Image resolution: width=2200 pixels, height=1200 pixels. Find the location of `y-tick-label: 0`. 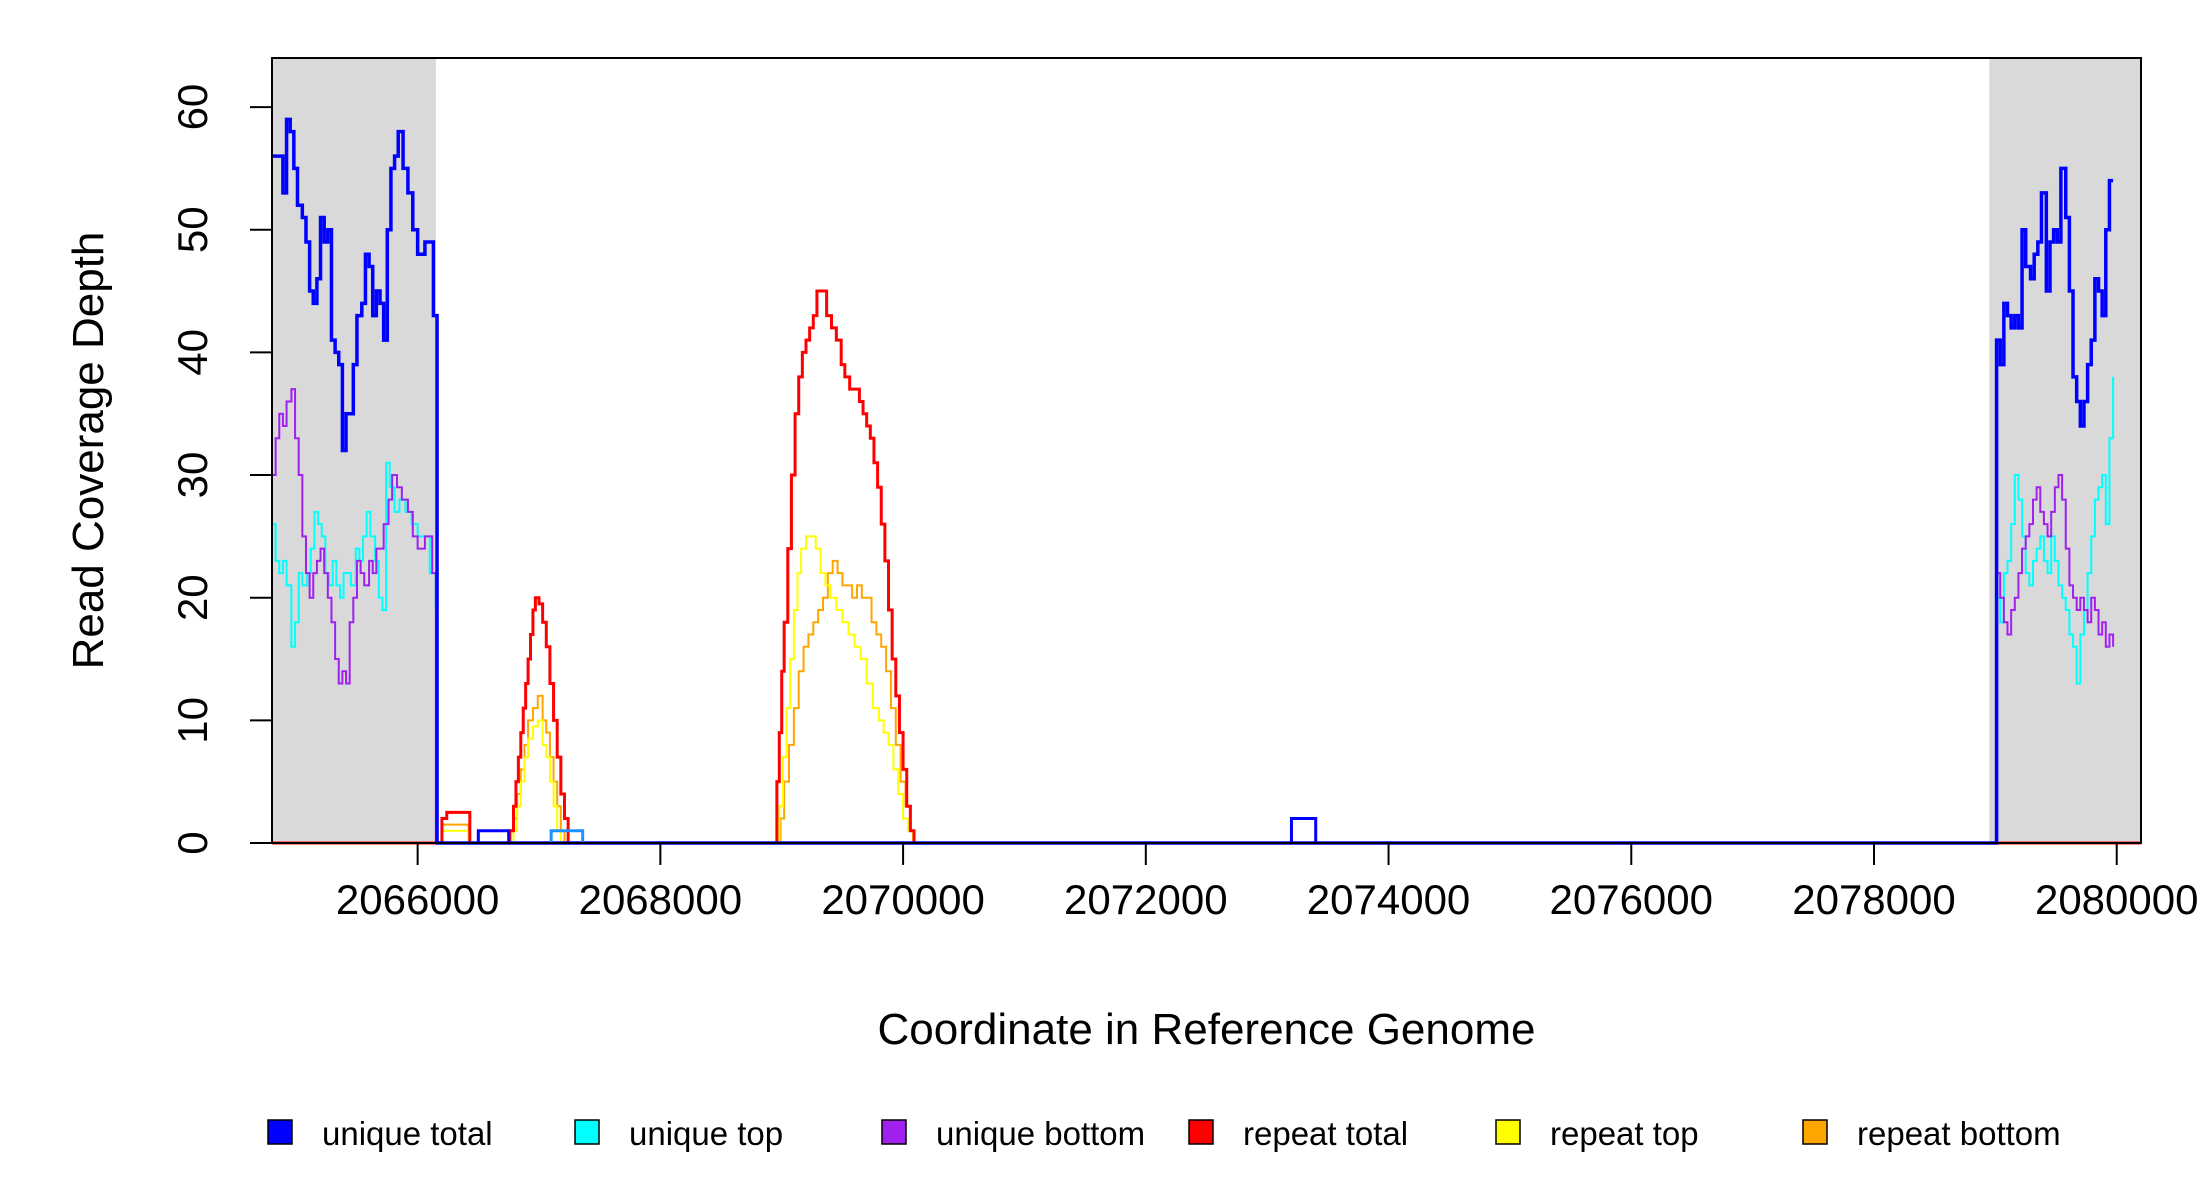

y-tick-label: 0 is located at coordinates (192, 842).